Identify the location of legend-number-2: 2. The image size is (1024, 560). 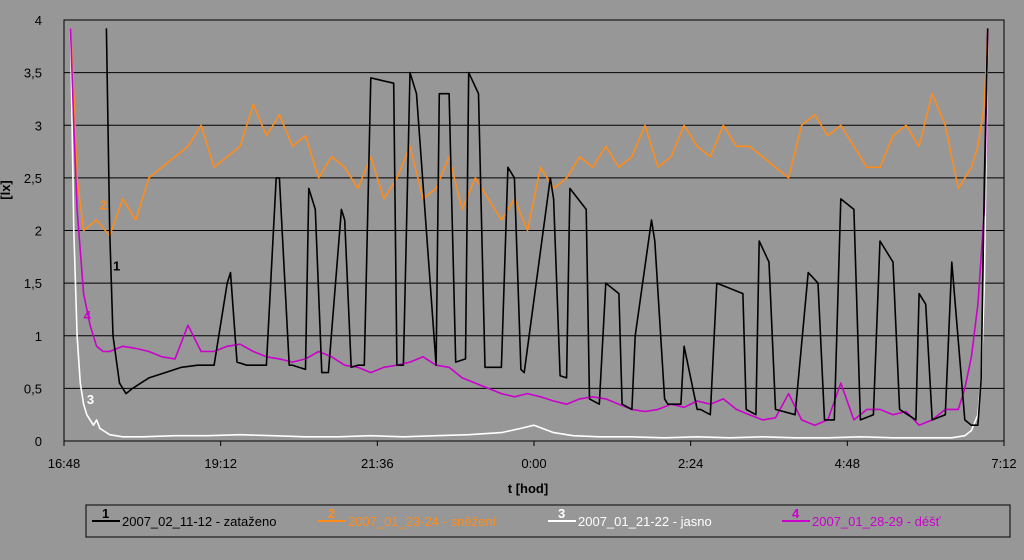
(331, 513).